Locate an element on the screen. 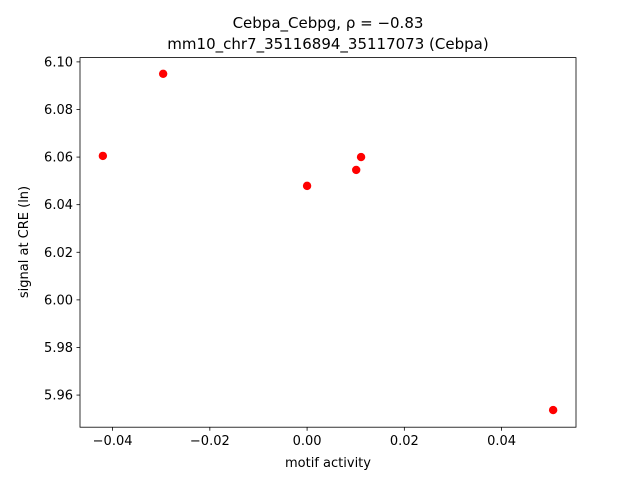 The width and height of the screenshot is (640, 480). y-axis-label: signal at CRE (ln) is located at coordinates (24, 242).